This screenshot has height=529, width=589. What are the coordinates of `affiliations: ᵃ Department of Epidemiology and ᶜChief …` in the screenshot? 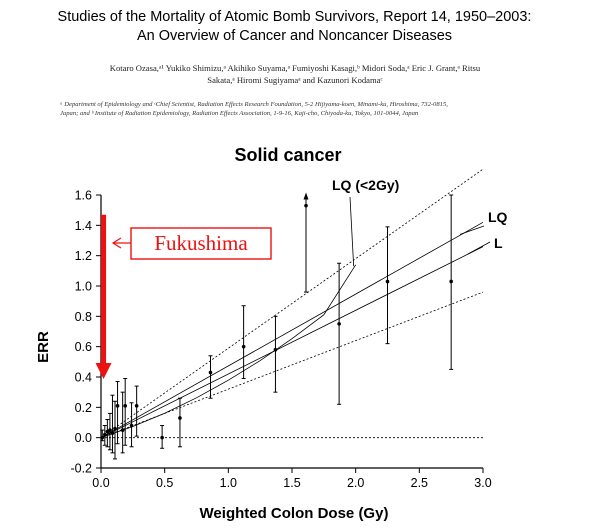 It's located at (305, 109).